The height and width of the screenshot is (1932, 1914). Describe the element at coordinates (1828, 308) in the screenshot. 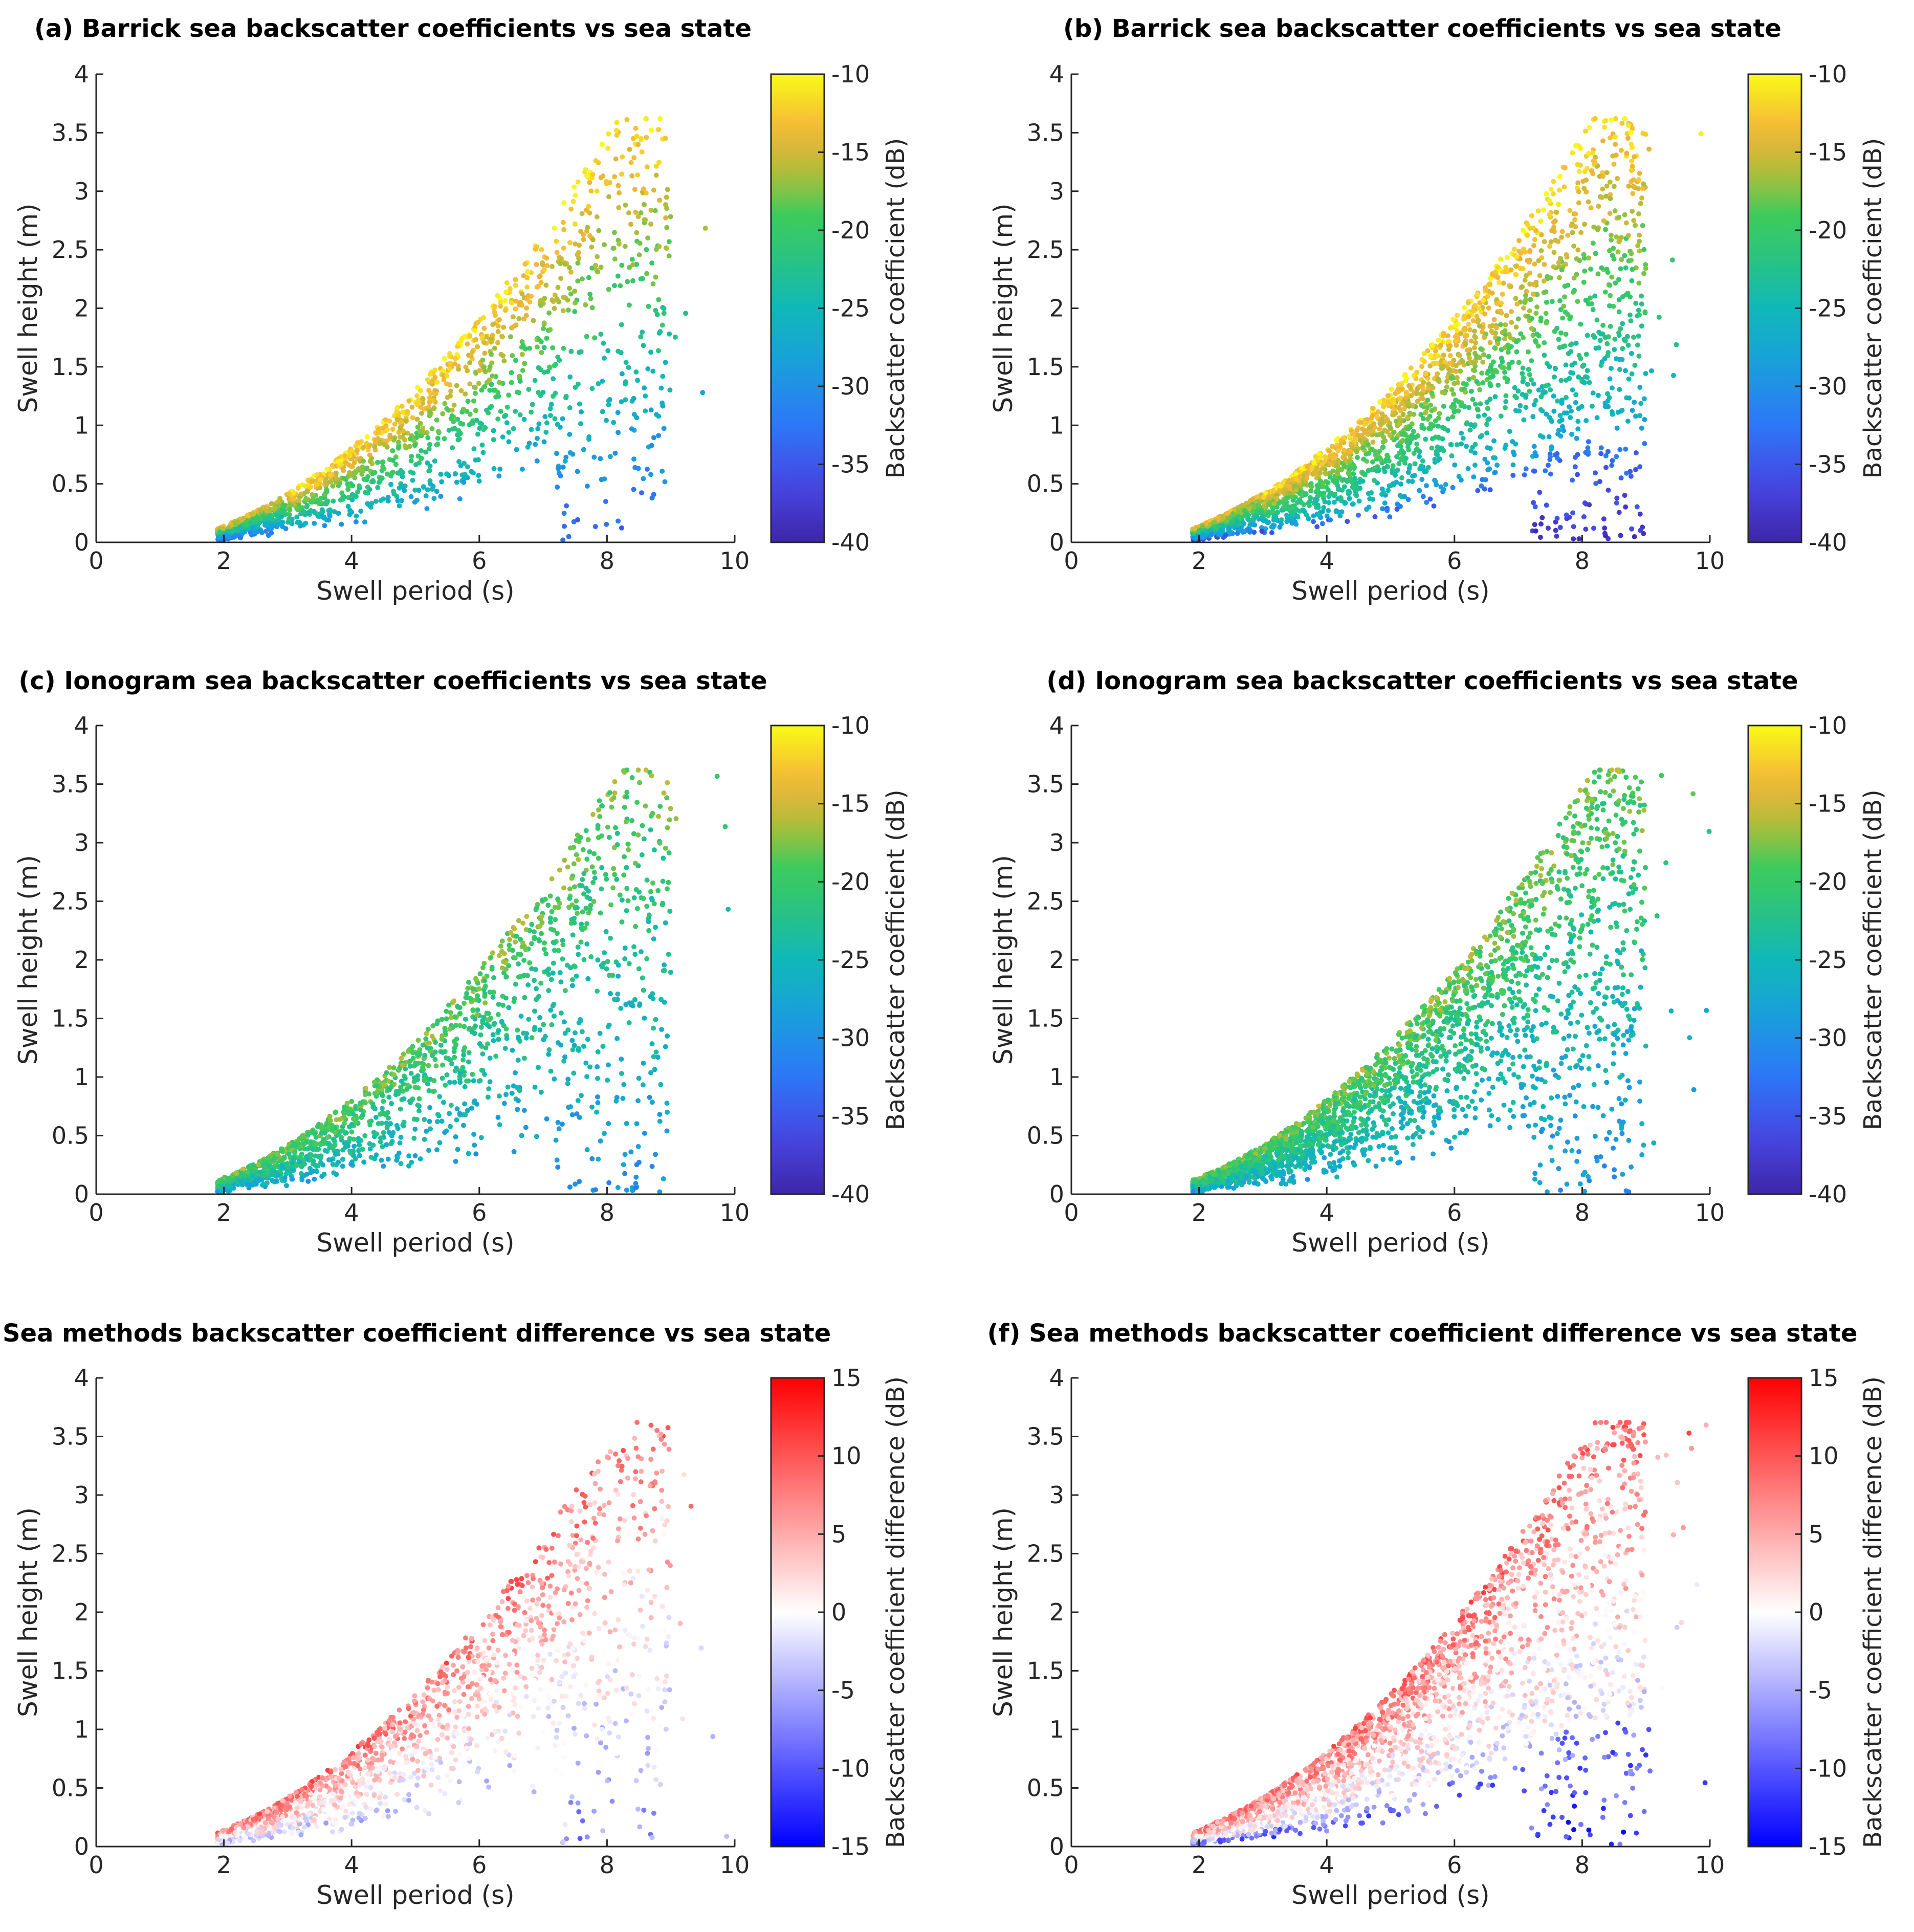

I see `colorbar-tick-label: -25` at that location.